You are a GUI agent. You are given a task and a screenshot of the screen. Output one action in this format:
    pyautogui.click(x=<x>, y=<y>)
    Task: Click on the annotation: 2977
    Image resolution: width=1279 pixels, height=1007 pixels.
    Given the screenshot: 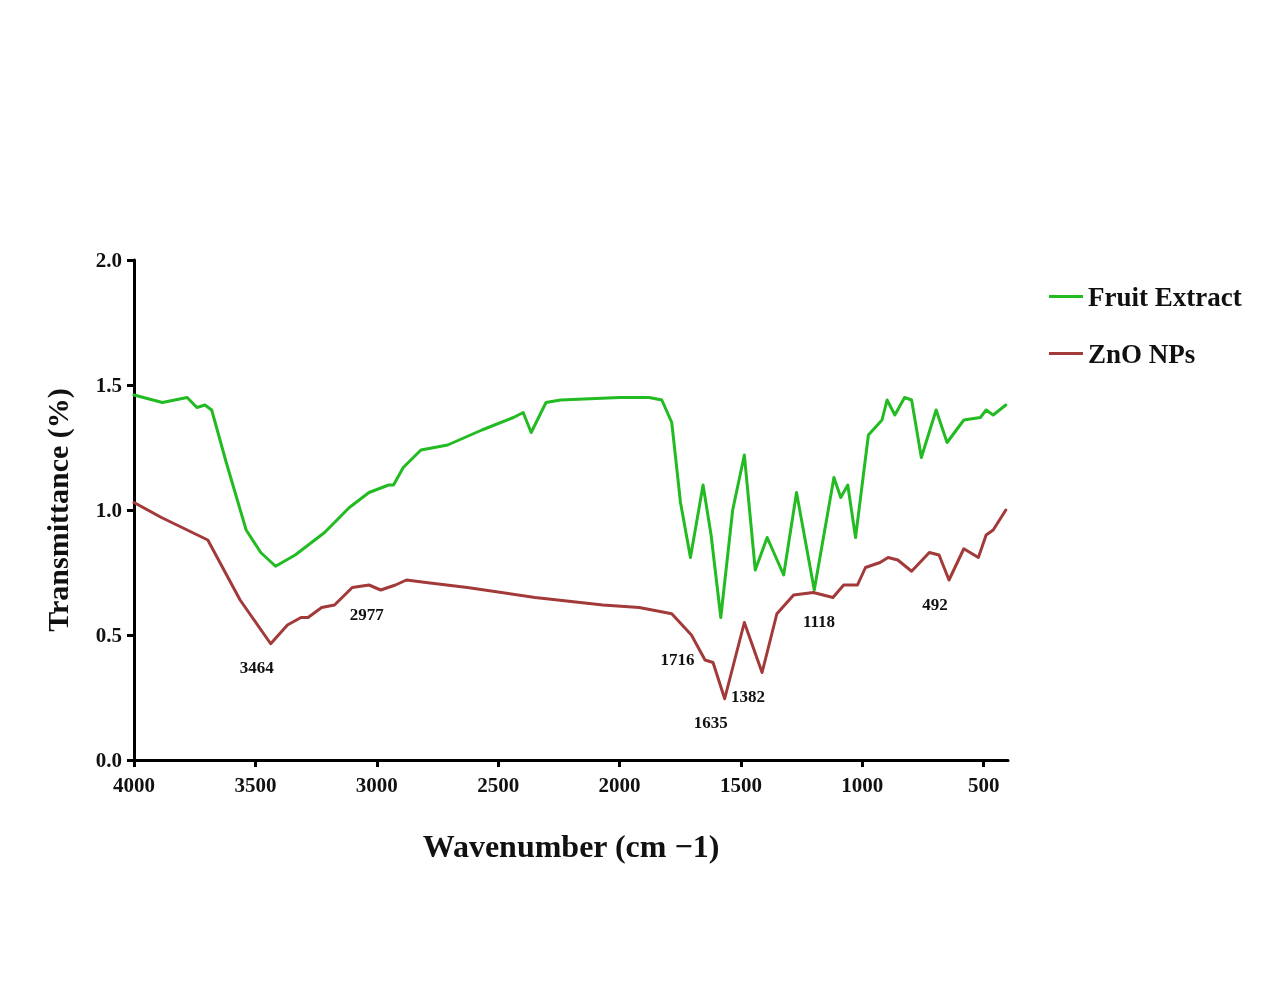 What is the action you would take?
    pyautogui.click(x=367, y=614)
    